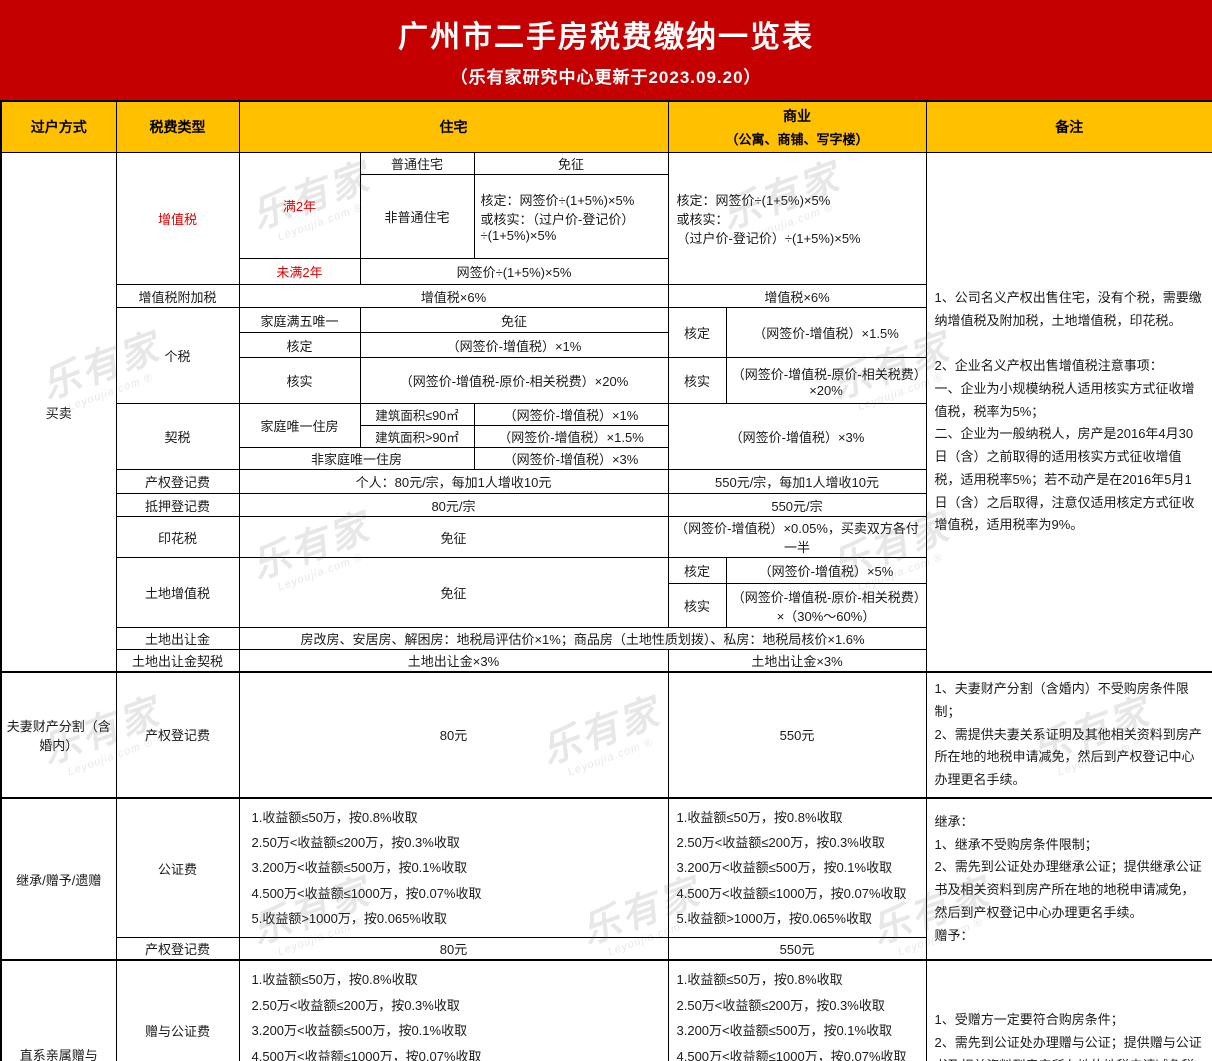  I want to click on header-row: 过户方式 税费类型 住宅 商业 （公寓、商铺、写字楼） 备注, so click(606, 126).